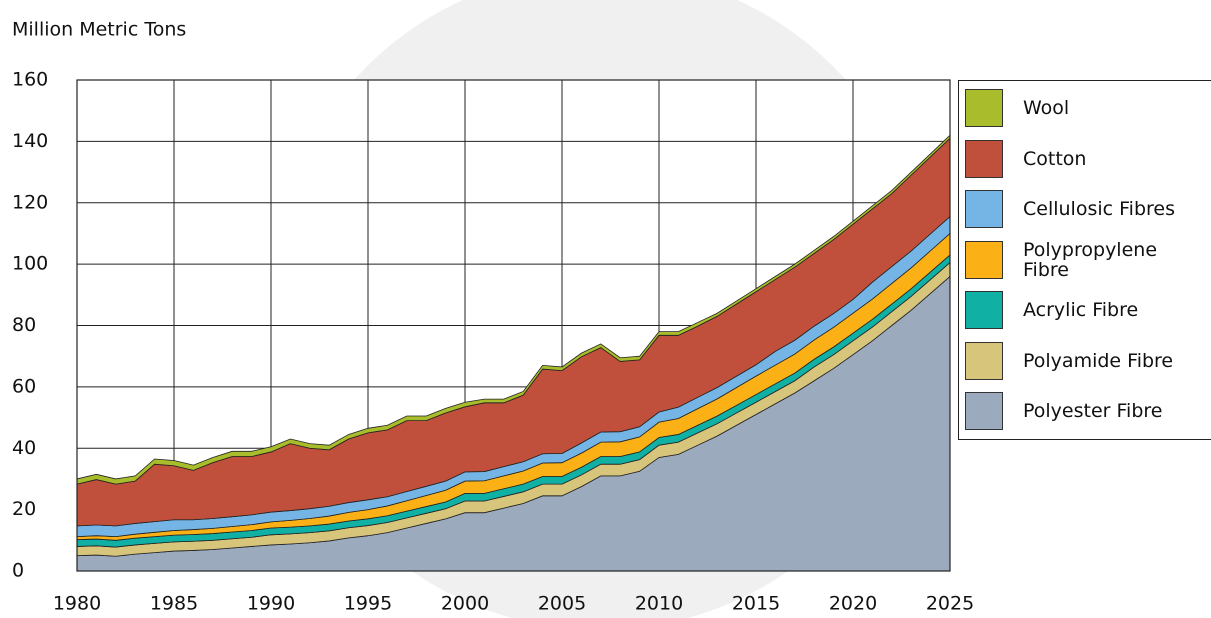  What do you see at coordinates (30, 141) in the screenshot?
I see `y-tick-label: 140` at bounding box center [30, 141].